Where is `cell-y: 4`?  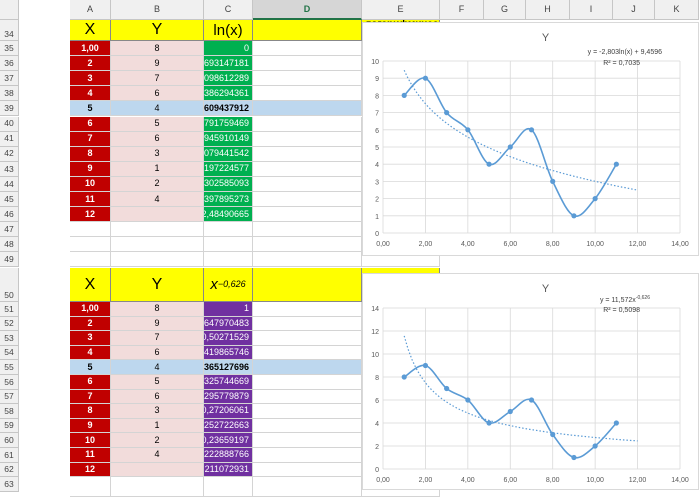
cell-y: 4 is located at coordinates (157, 455).